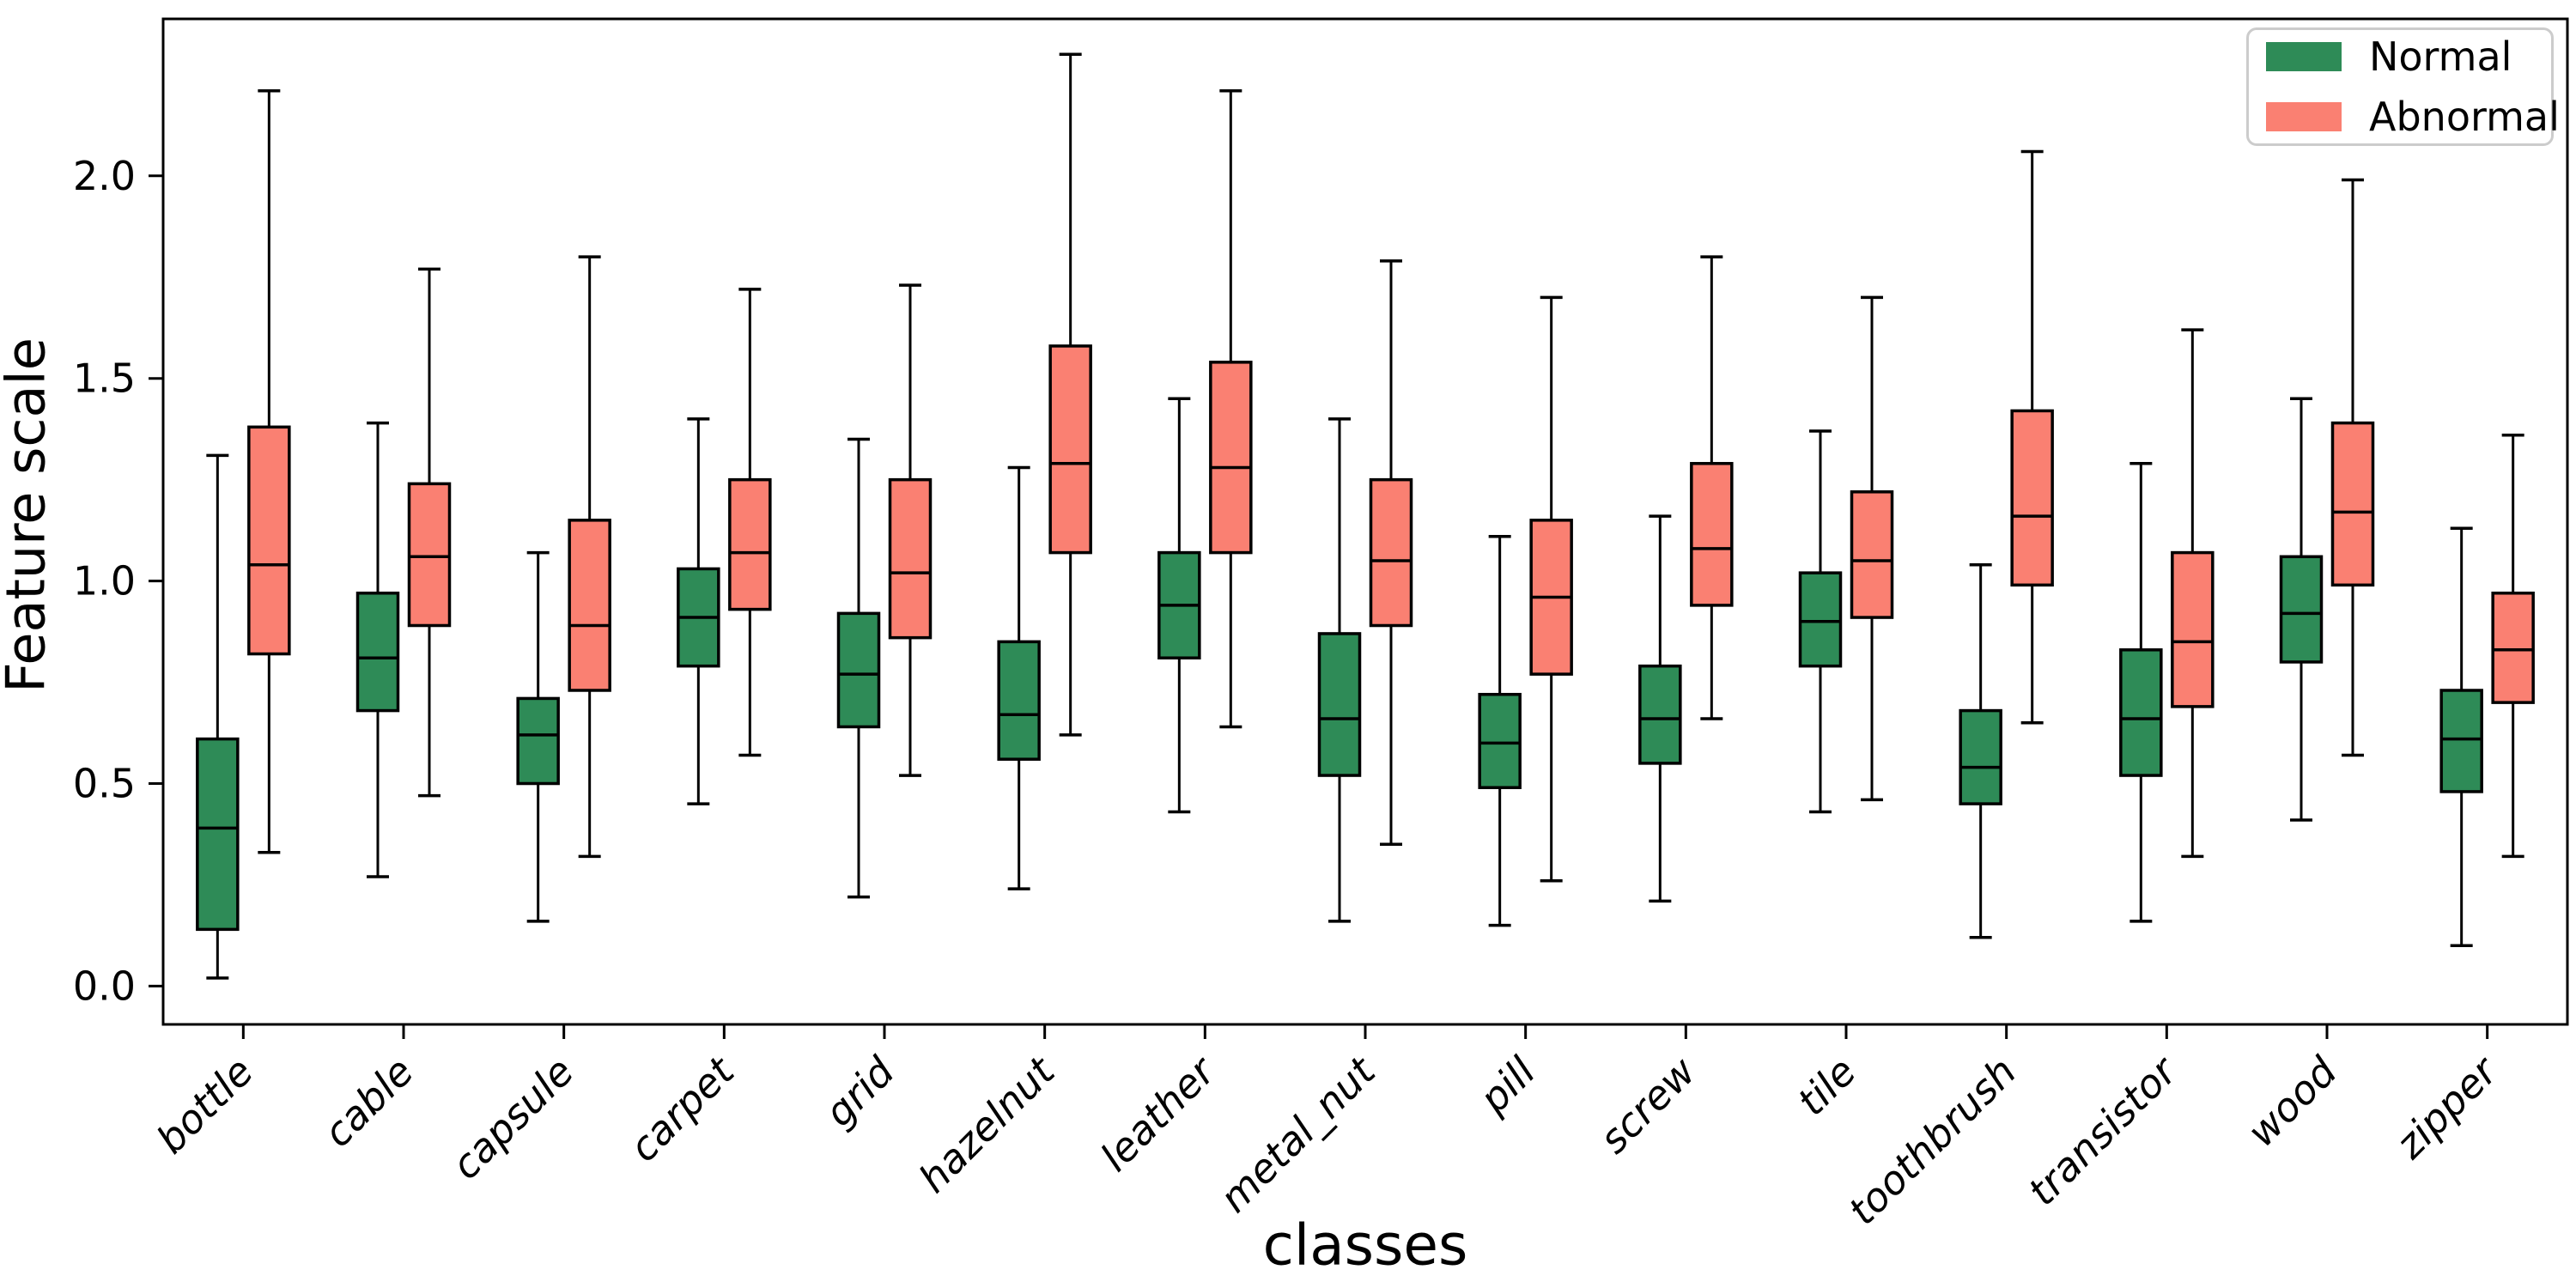 Image resolution: width=2576 pixels, height=1288 pixels. What do you see at coordinates (2353, 504) in the screenshot?
I see `box-wood-abnormal-iqr` at bounding box center [2353, 504].